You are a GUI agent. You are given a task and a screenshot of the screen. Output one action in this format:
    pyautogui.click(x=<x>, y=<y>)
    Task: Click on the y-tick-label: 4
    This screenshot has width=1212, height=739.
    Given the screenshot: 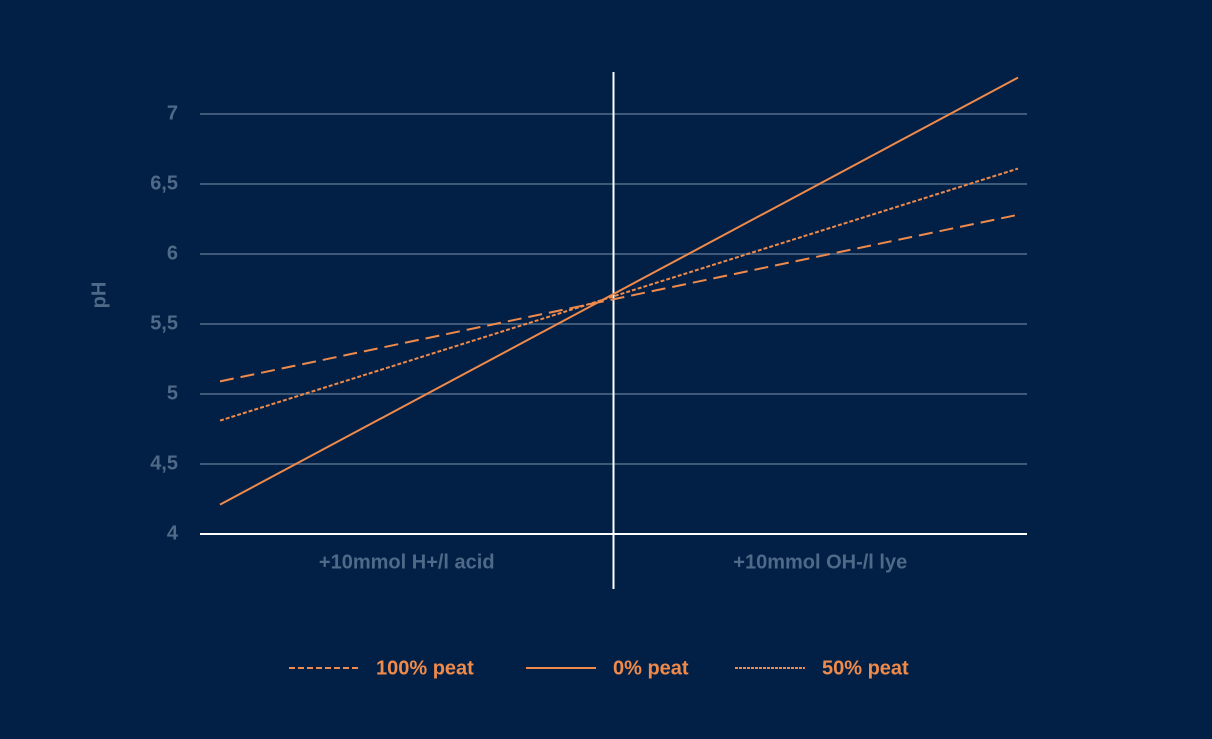 What is the action you would take?
    pyautogui.click(x=173, y=533)
    